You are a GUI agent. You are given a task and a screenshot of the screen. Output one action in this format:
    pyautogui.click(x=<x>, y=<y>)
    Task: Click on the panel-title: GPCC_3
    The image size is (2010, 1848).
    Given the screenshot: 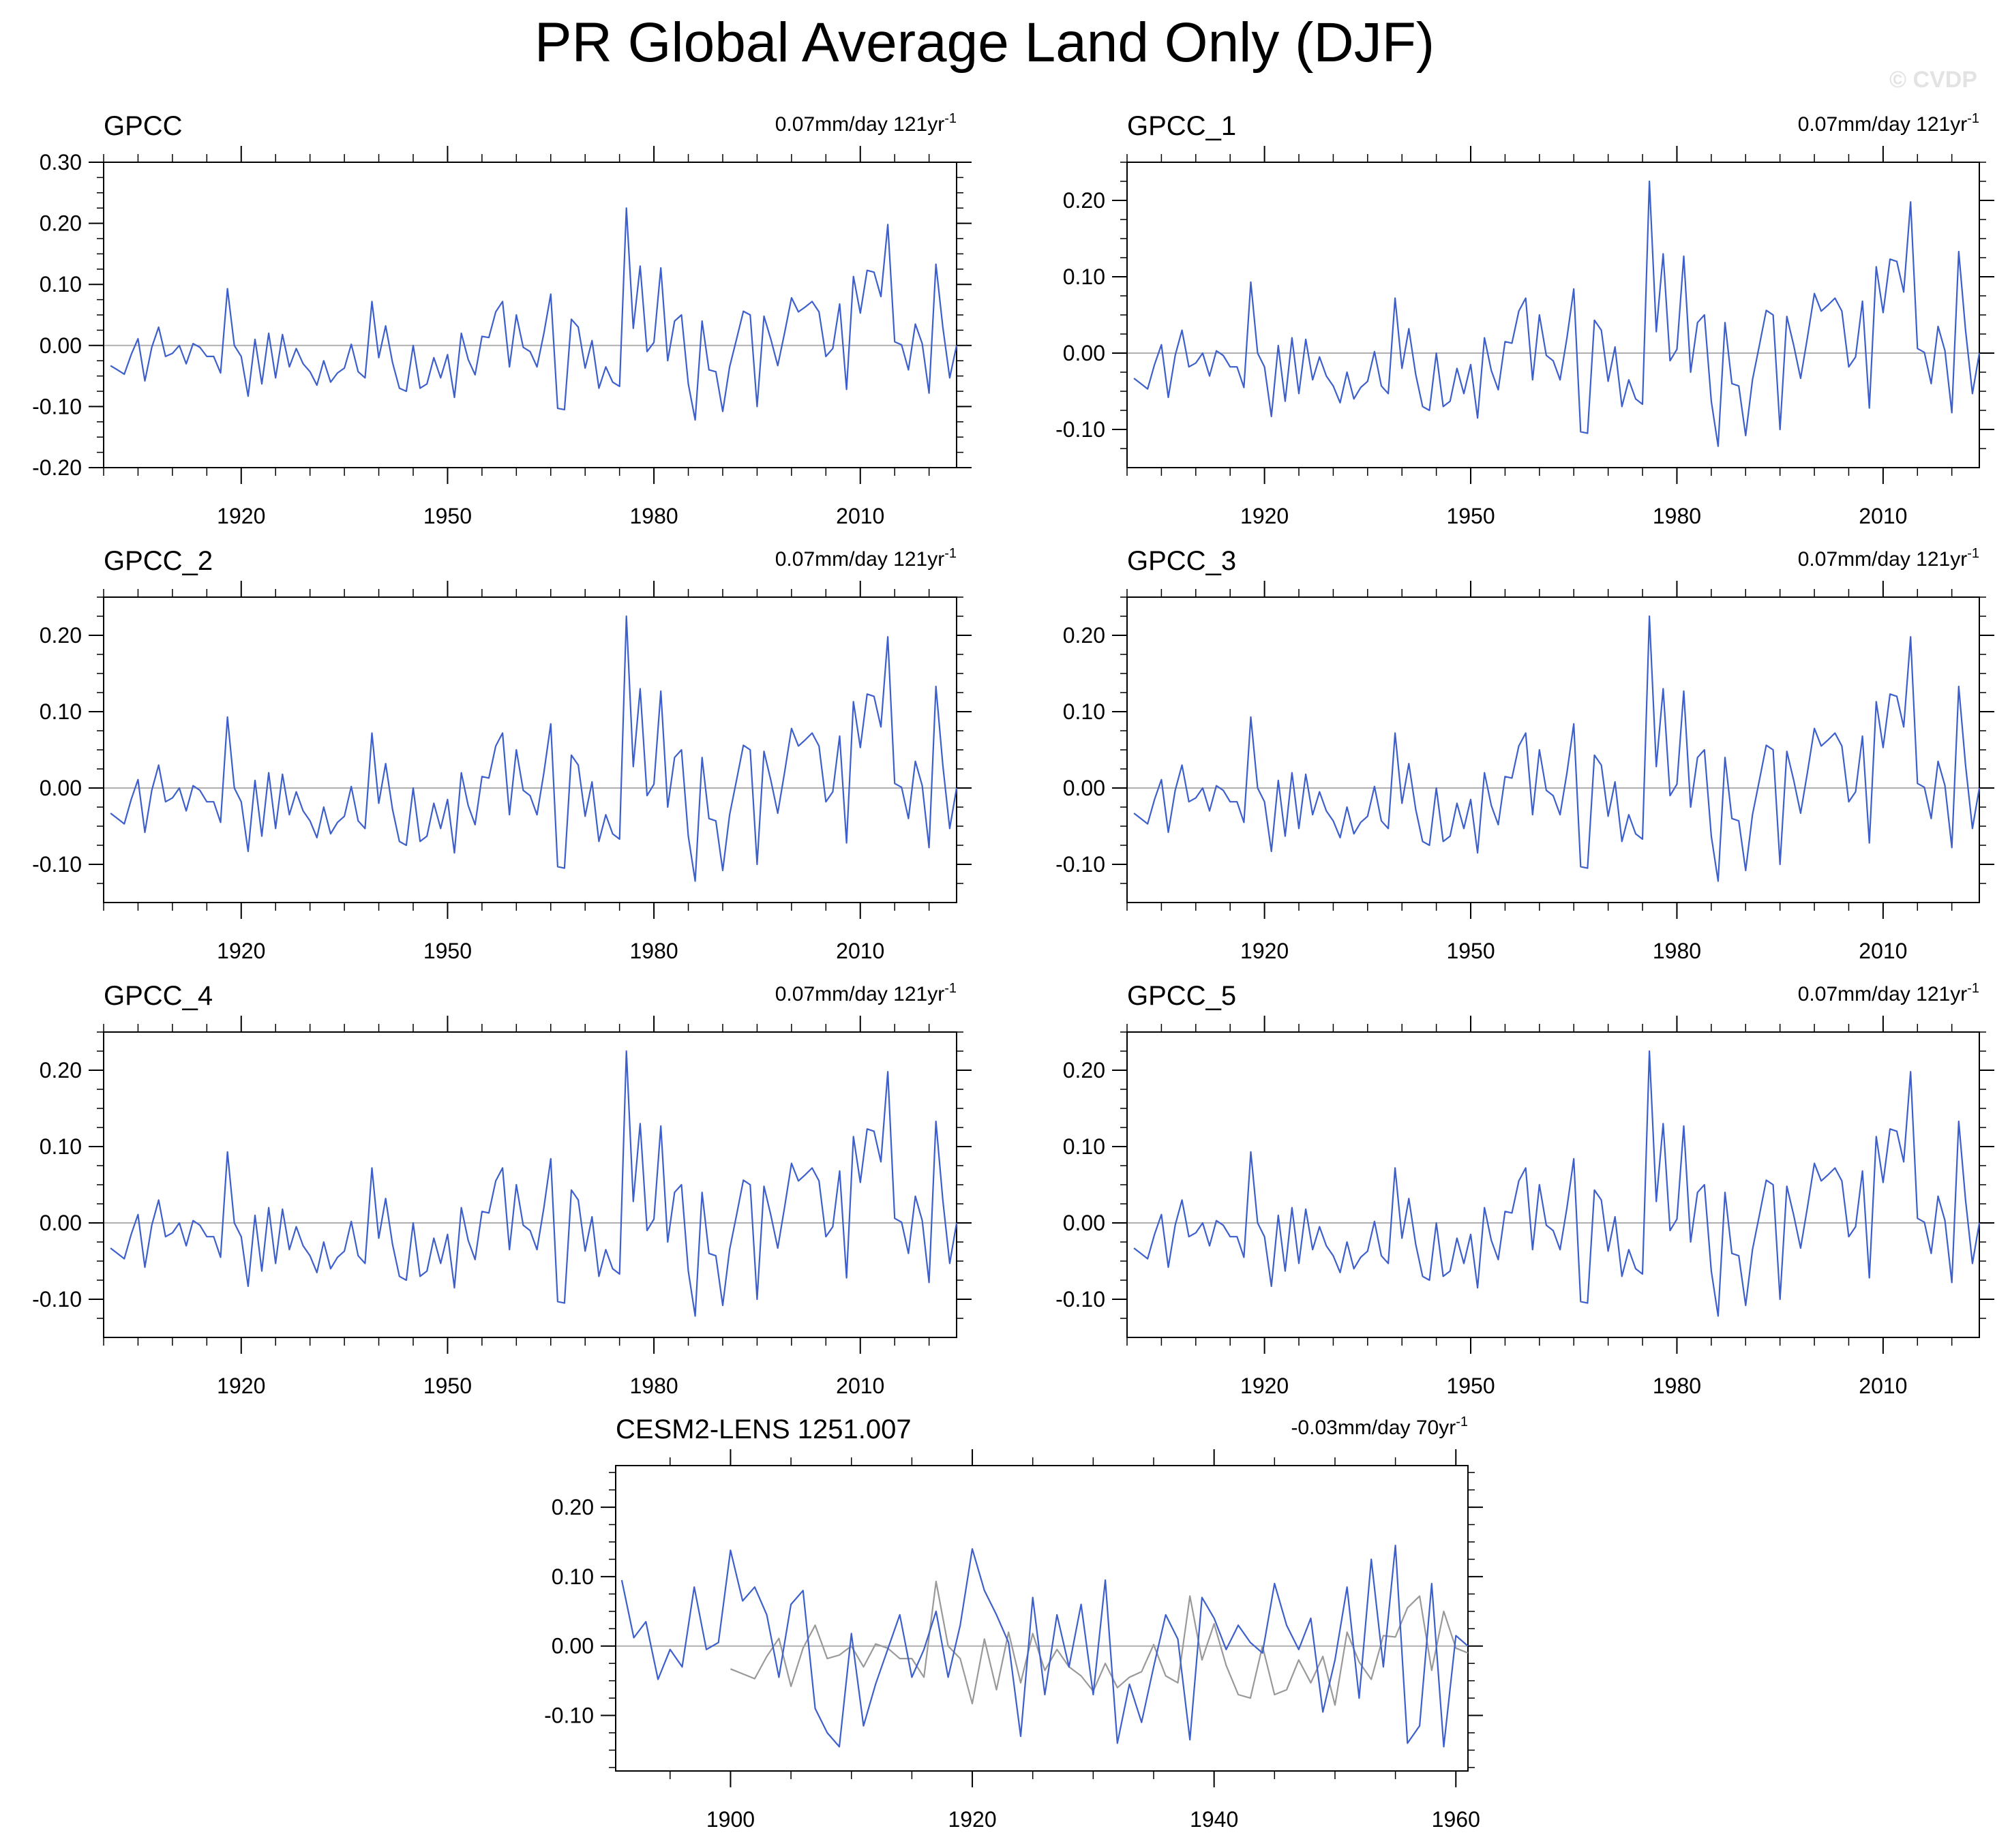 What is the action you would take?
    pyautogui.click(x=1181, y=561)
    